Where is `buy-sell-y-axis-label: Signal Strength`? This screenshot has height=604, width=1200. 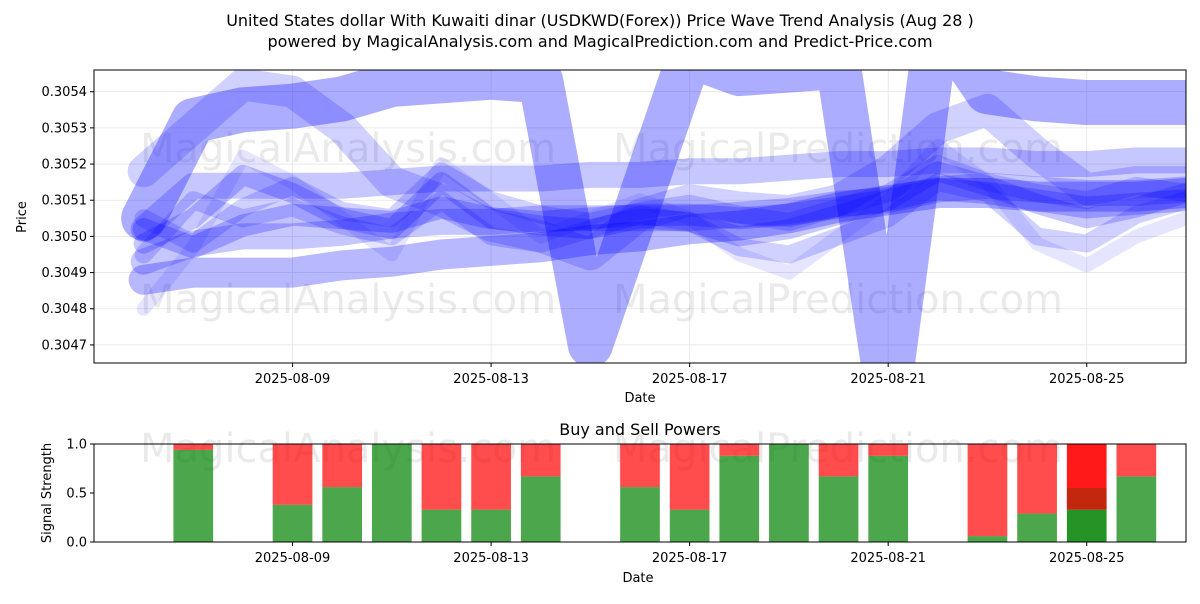
buy-sell-y-axis-label: Signal Strength is located at coordinates (47, 493).